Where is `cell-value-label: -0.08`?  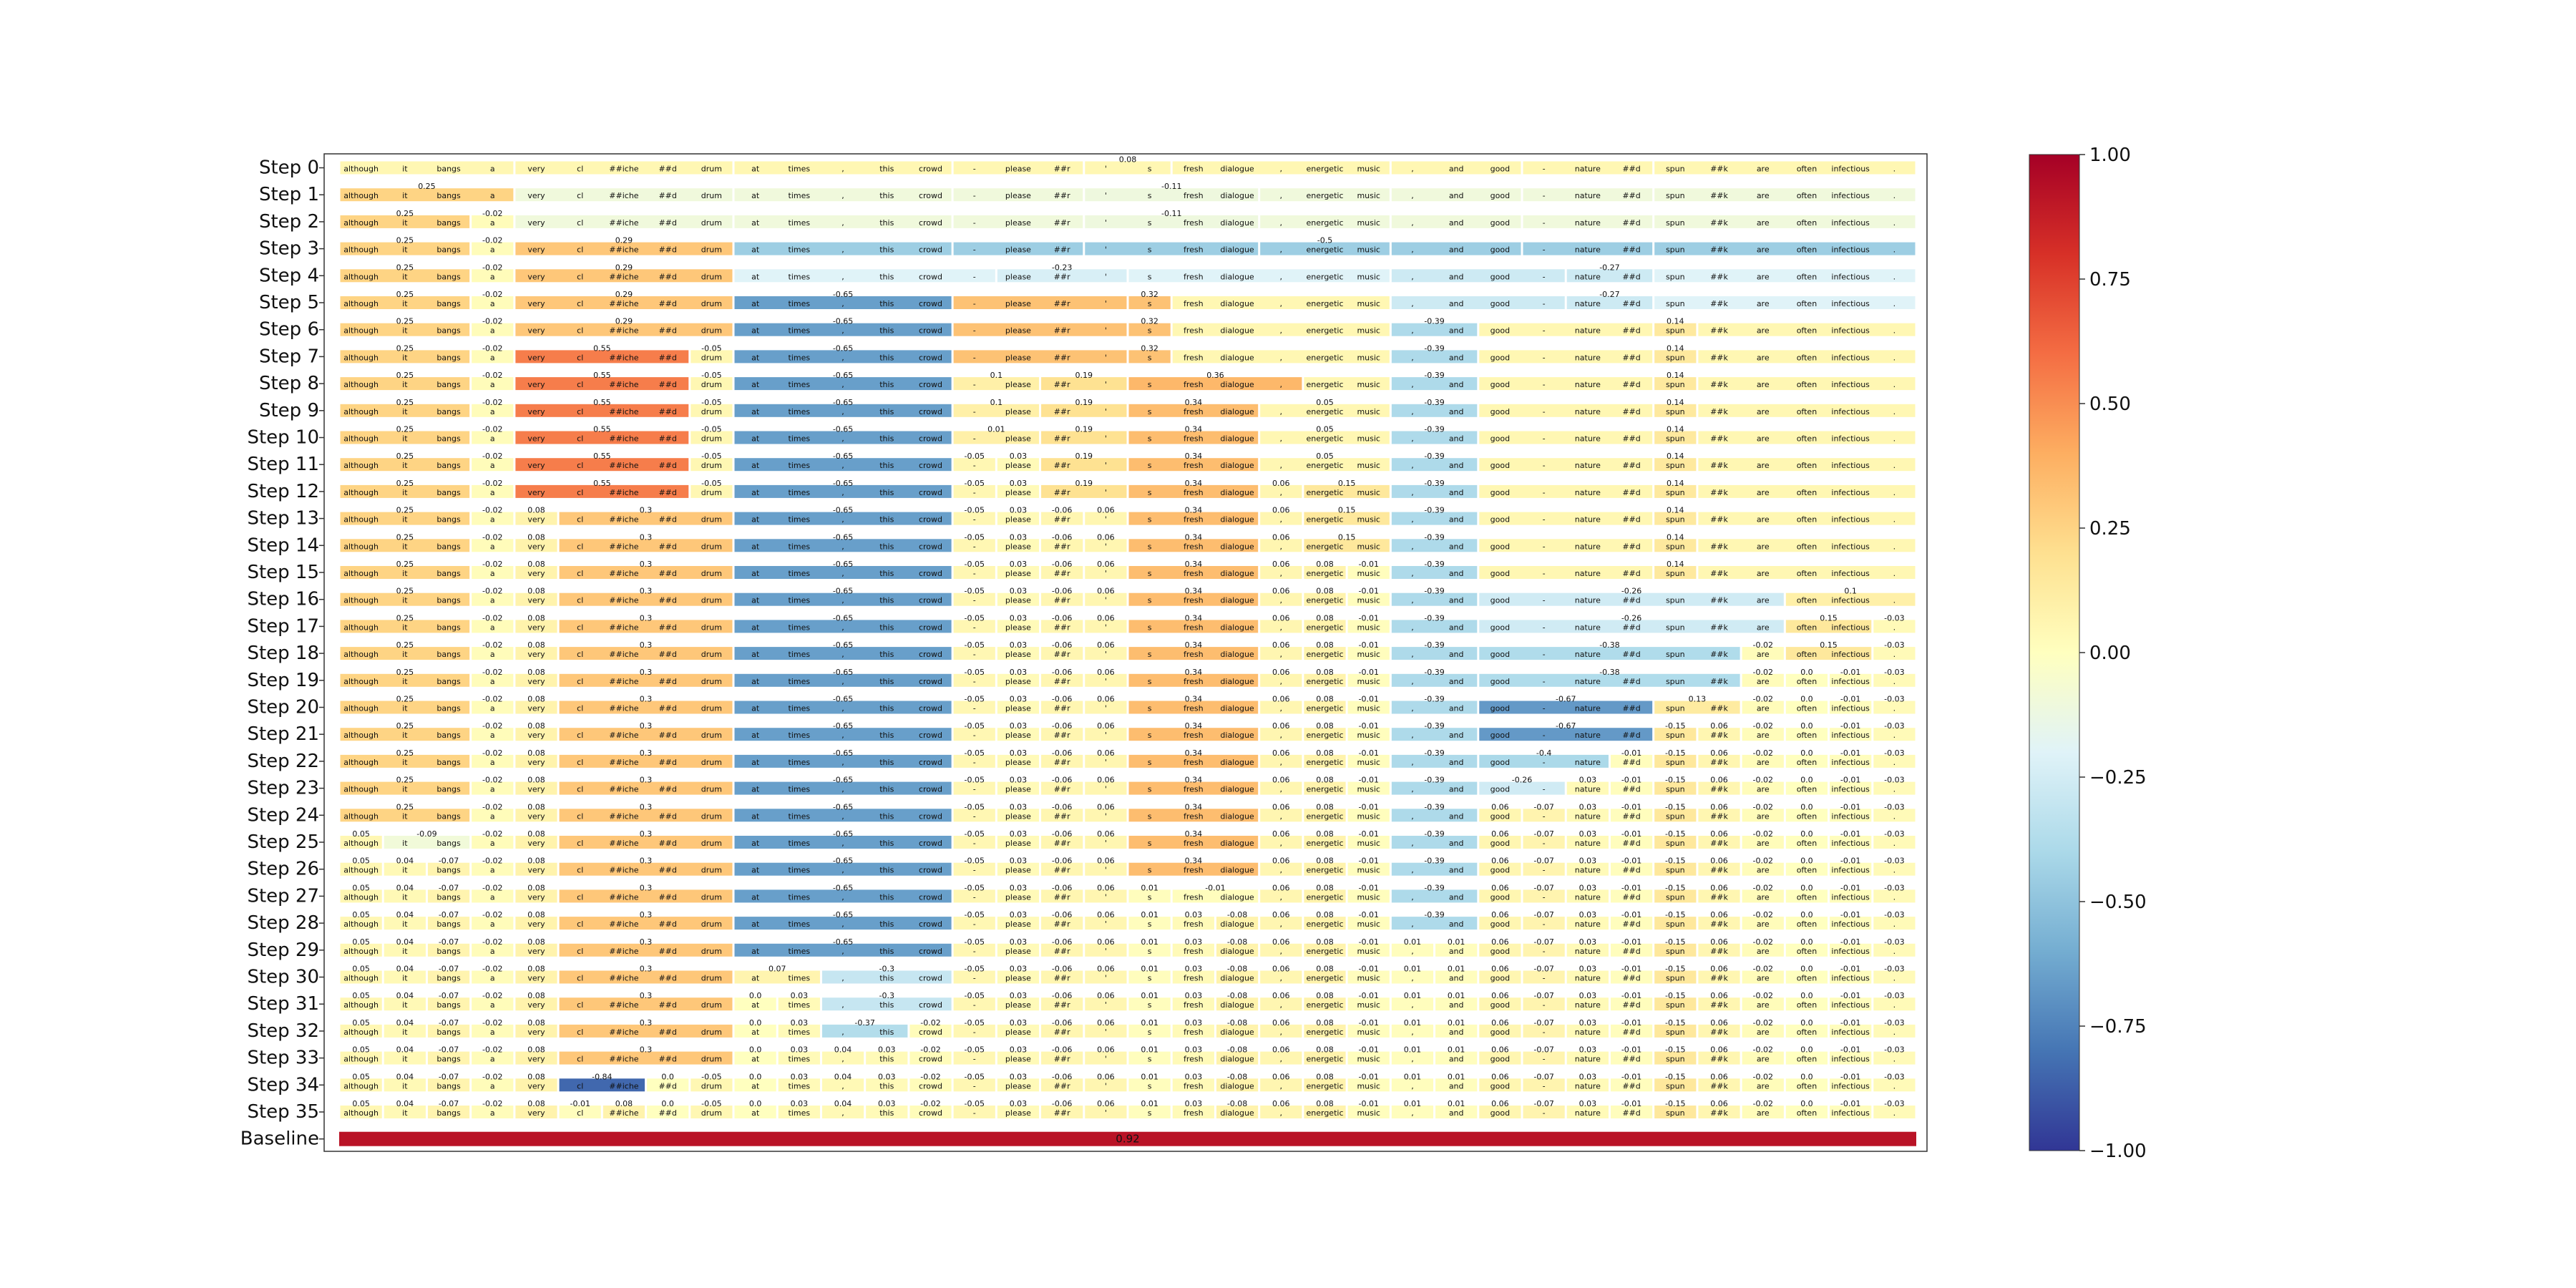 cell-value-label: -0.08 is located at coordinates (1237, 1023).